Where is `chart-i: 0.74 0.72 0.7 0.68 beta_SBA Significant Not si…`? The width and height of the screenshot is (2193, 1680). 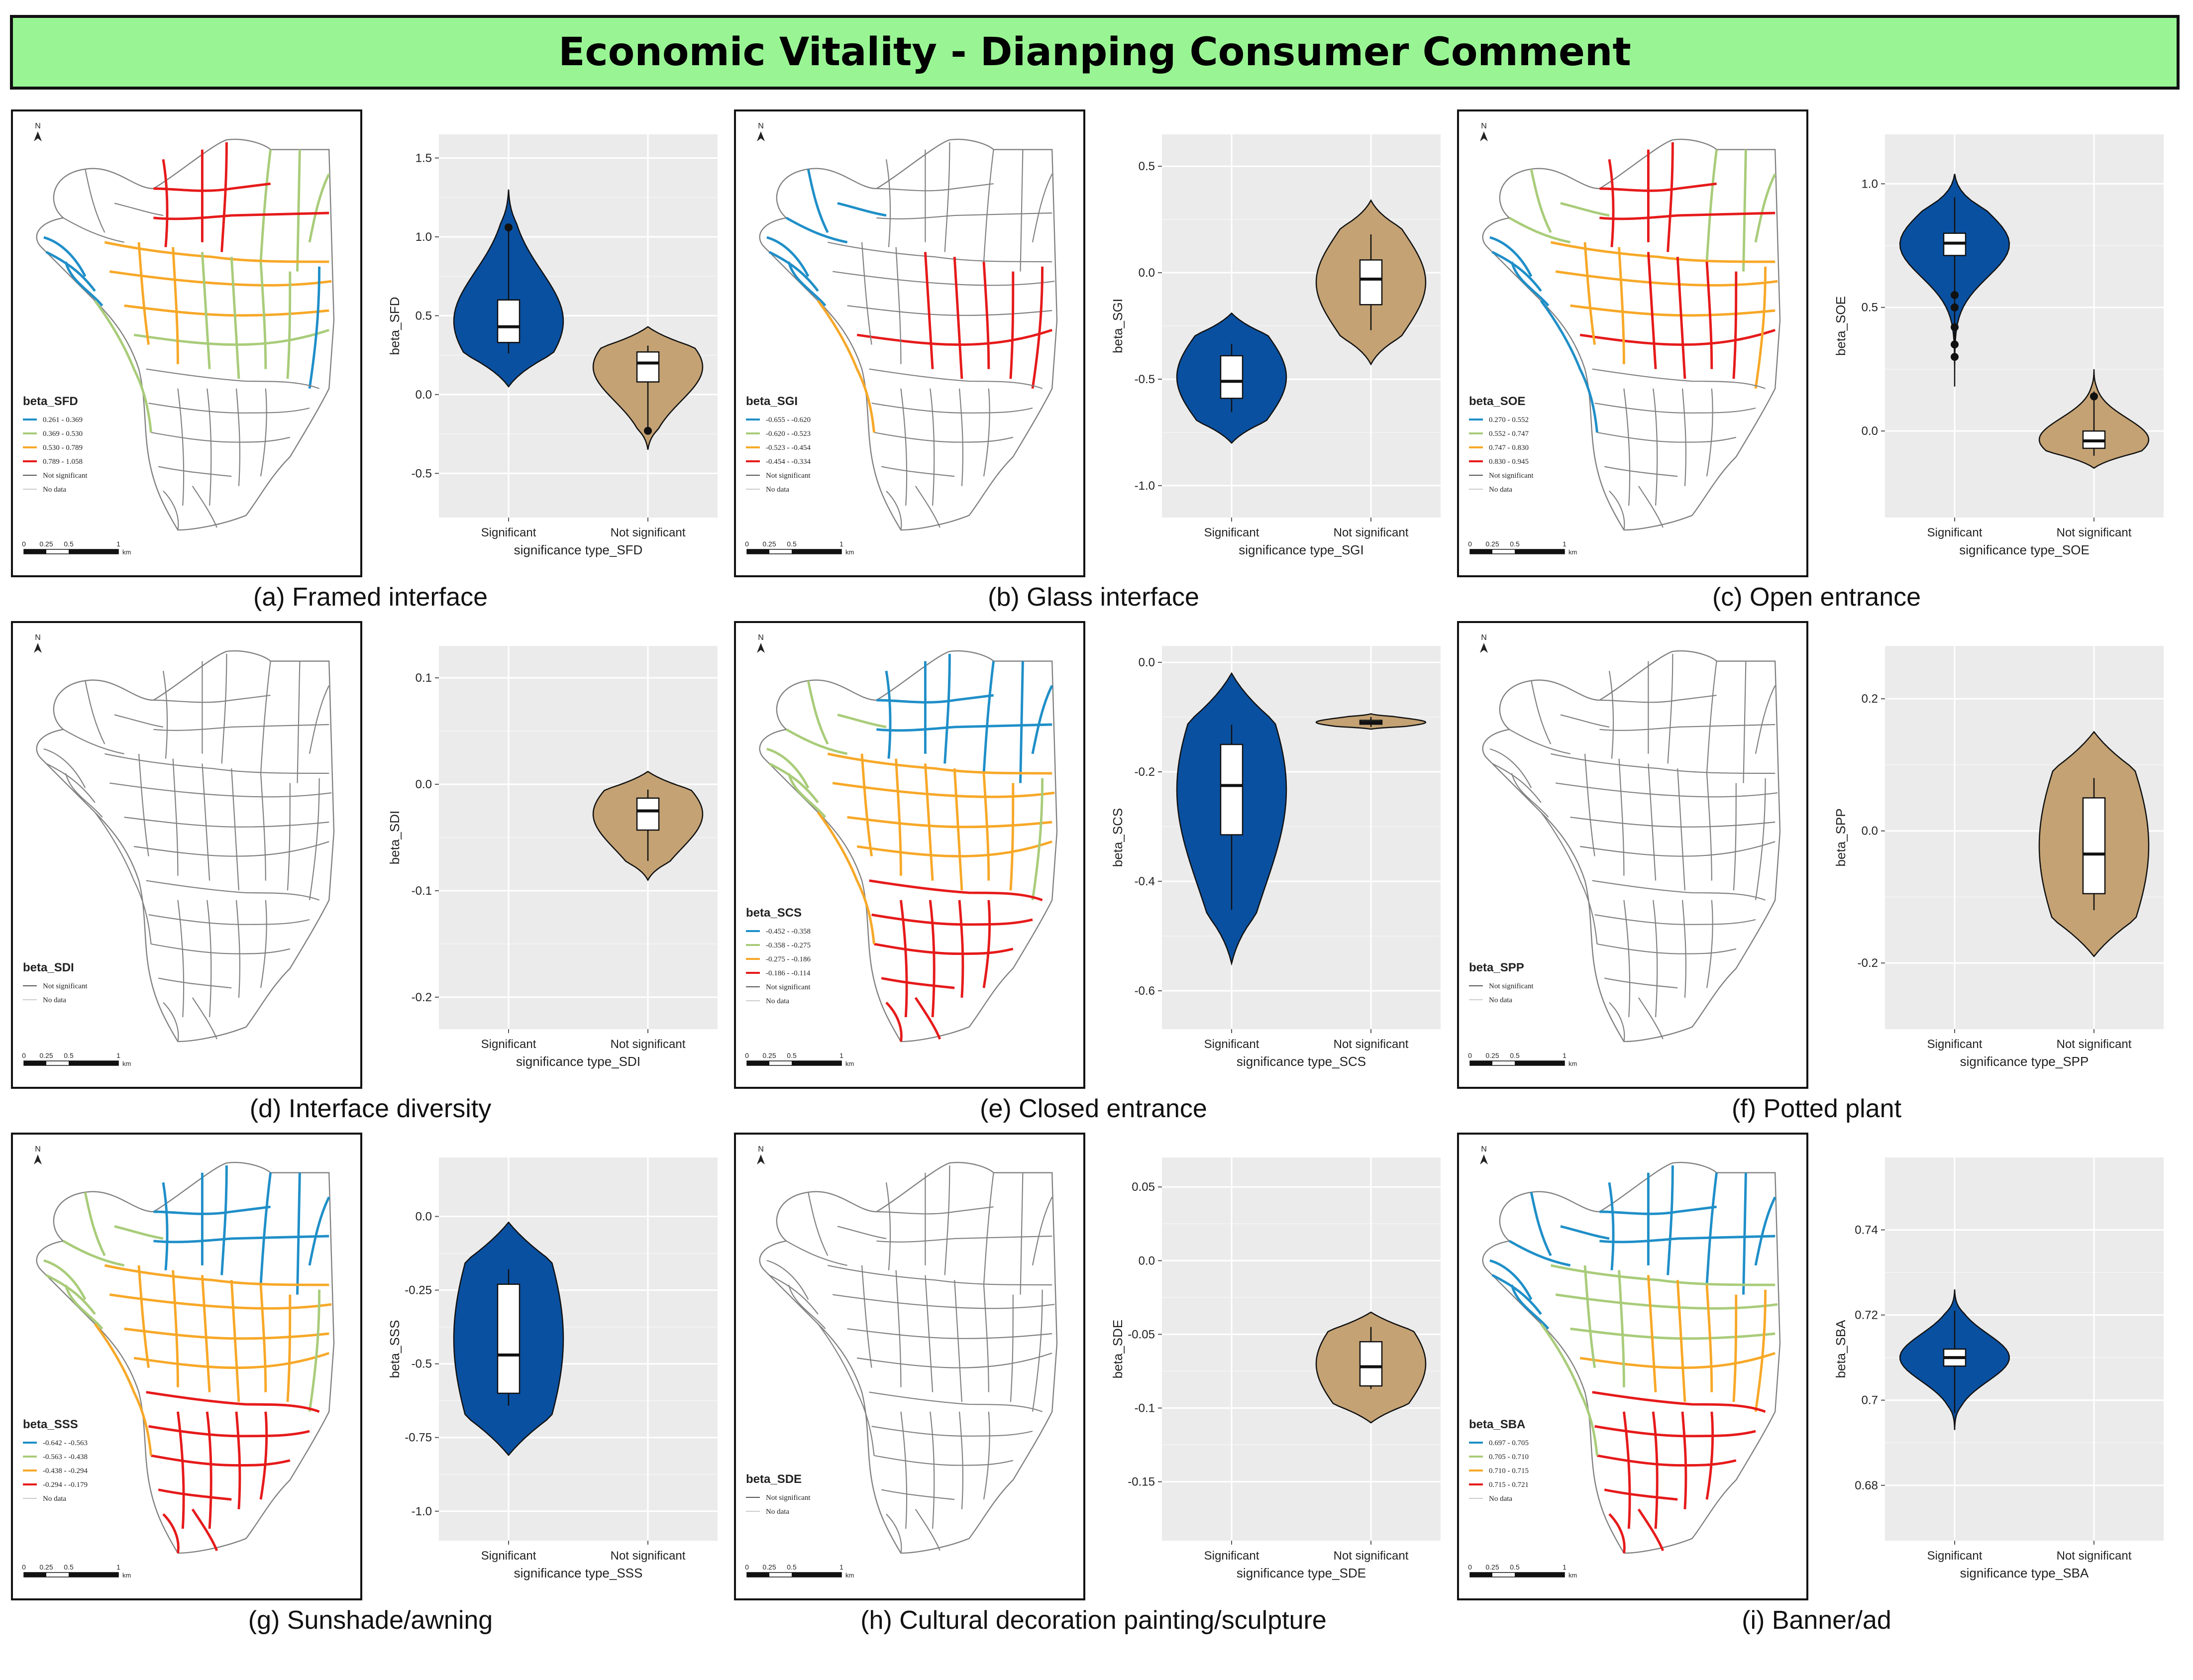
chart-i: 0.74 0.72 0.7 0.68 beta_SBA Significant Not si… is located at coordinates (2000, 1366).